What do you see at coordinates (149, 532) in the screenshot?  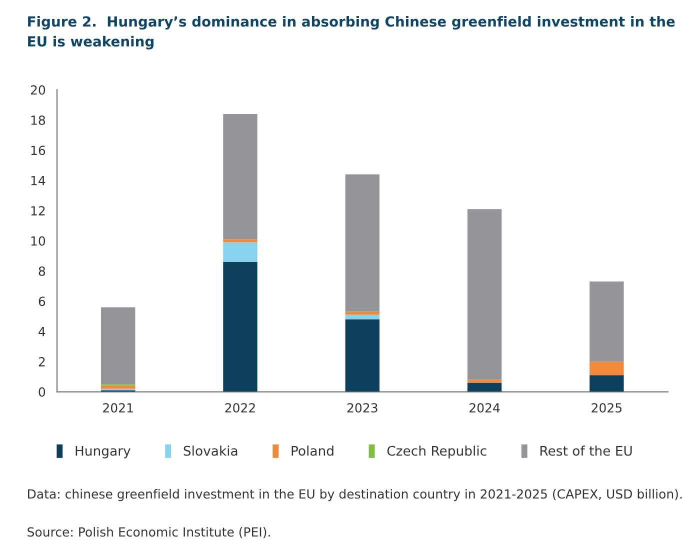 I see `source-note: Source: Polish Economic Institute (PEI).` at bounding box center [149, 532].